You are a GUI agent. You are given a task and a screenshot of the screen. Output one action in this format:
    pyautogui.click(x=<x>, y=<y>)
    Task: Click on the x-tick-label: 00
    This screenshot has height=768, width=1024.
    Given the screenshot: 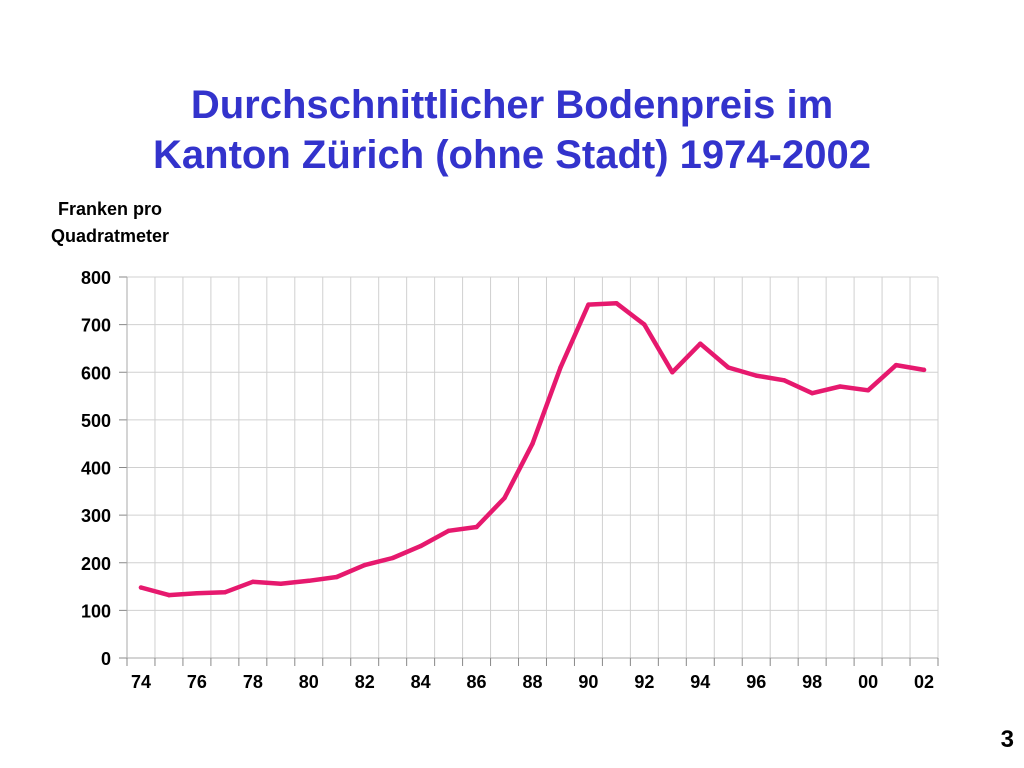 What is the action you would take?
    pyautogui.click(x=868, y=682)
    